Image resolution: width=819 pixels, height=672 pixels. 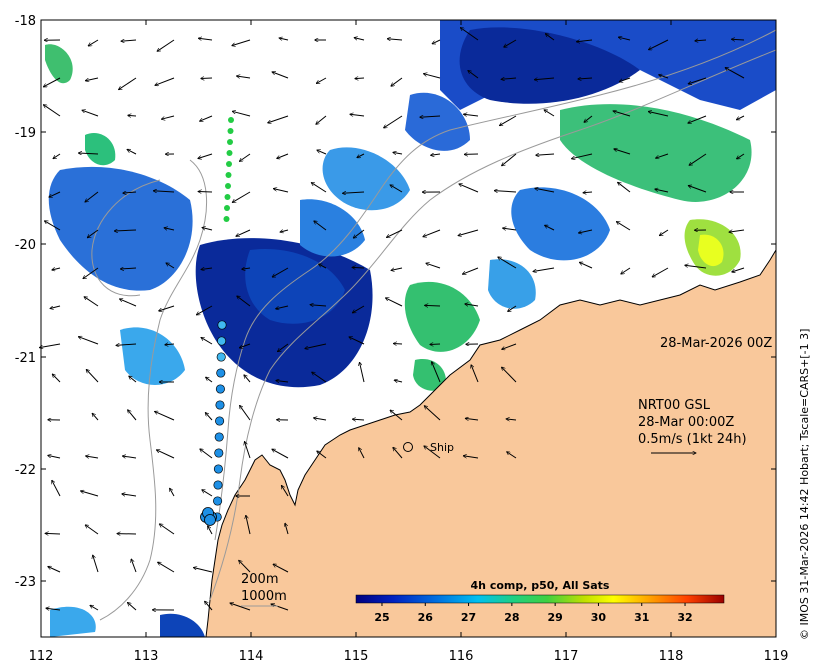 I want to click on colorbar-tick-label: 27, so click(x=468, y=617).